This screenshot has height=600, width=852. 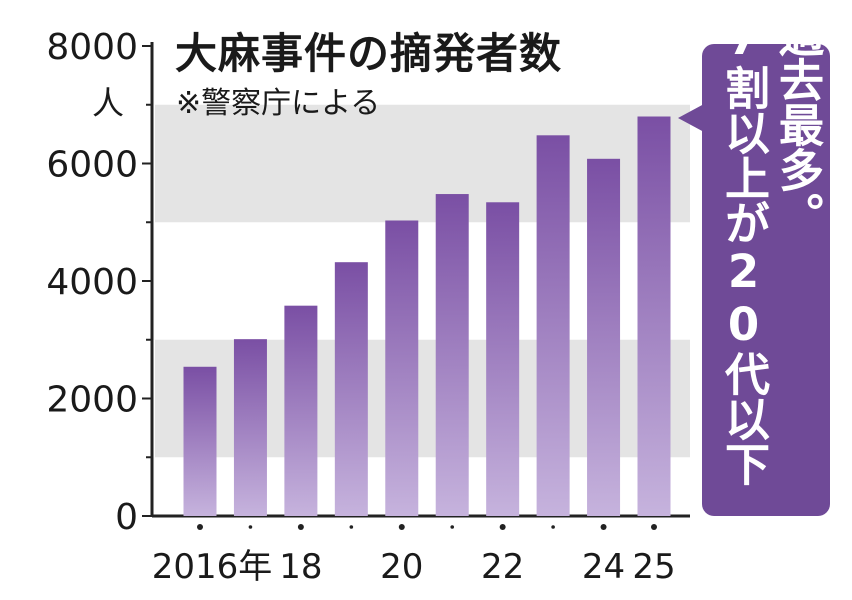 What do you see at coordinates (108, 103) in the screenshot?
I see `y-axis-unit: 人` at bounding box center [108, 103].